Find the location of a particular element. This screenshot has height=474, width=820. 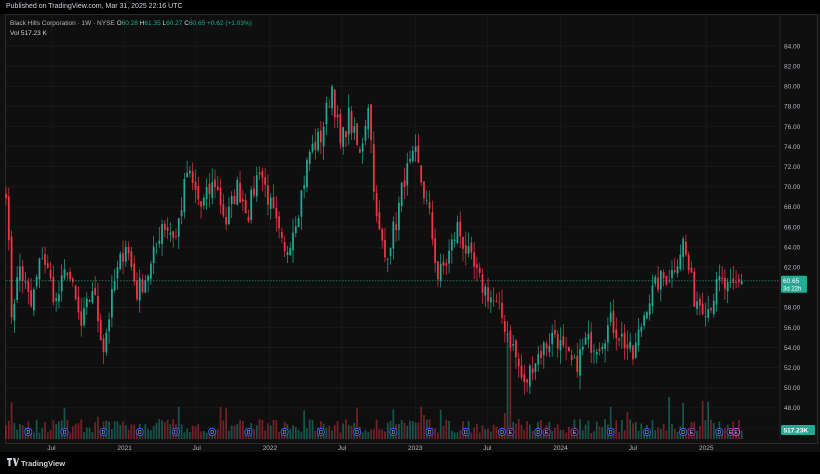

split-badge is located at coordinates (736, 432).